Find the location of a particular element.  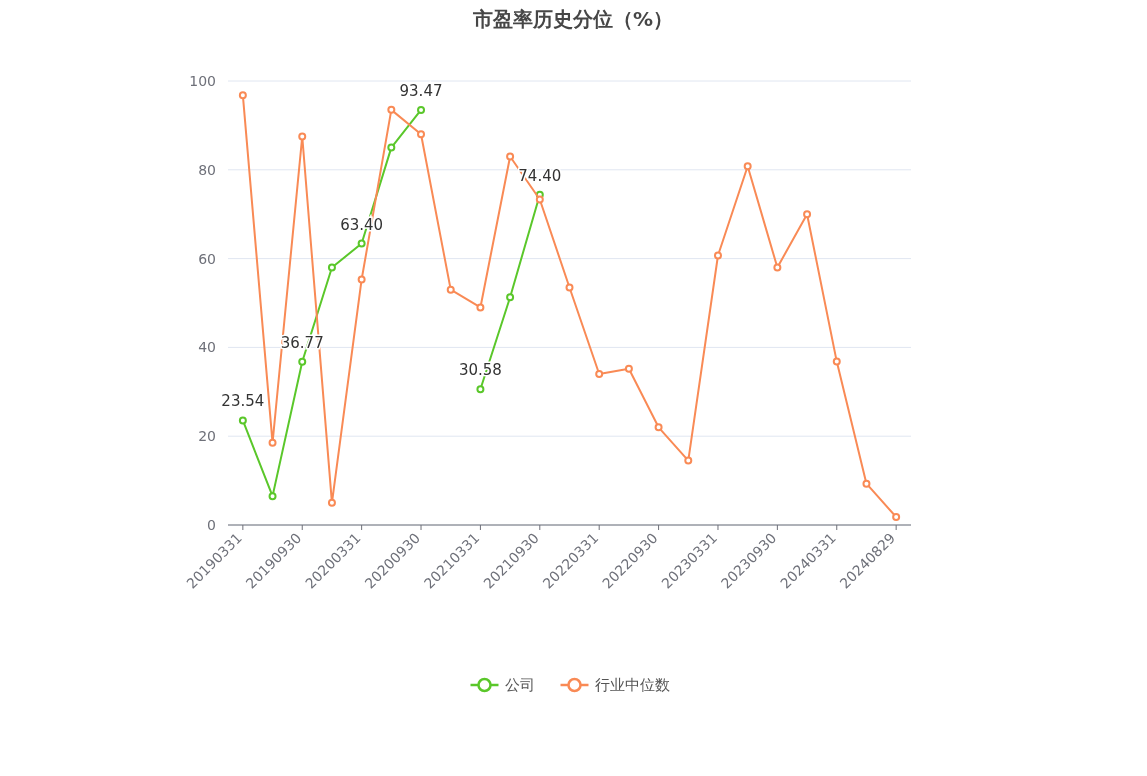

y-tick-label: 80 is located at coordinates (207, 169).